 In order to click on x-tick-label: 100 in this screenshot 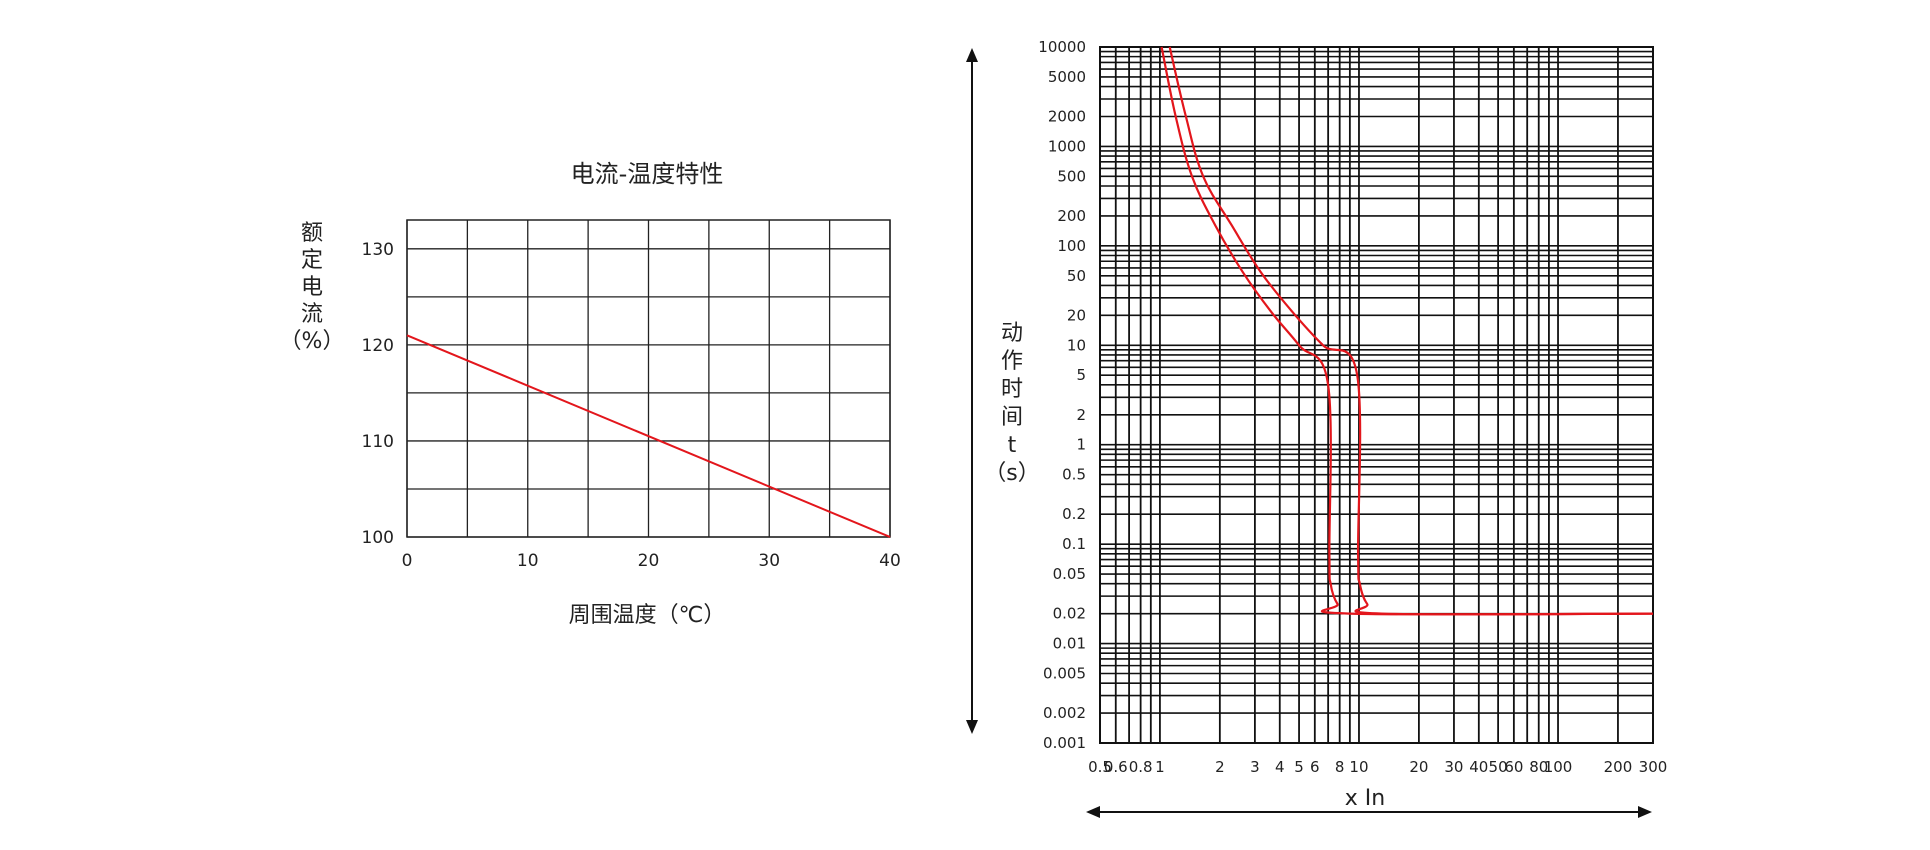, I will do `click(1558, 767)`.